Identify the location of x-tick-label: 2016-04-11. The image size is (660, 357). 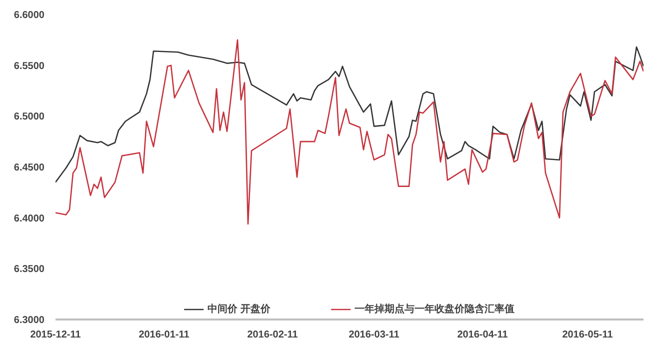
(482, 335).